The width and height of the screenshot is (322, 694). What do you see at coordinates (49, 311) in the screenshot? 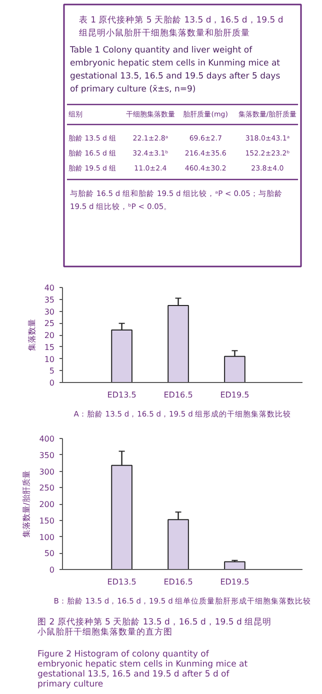
I see `y-tick-label: 30` at bounding box center [49, 311].